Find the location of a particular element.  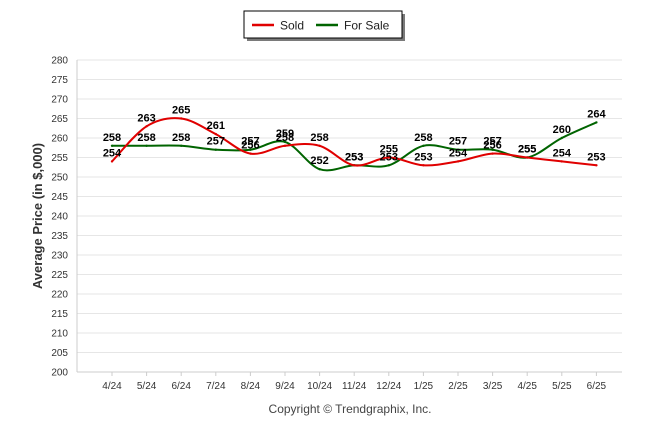

x-tick-label: 11/24 is located at coordinates (354, 386).